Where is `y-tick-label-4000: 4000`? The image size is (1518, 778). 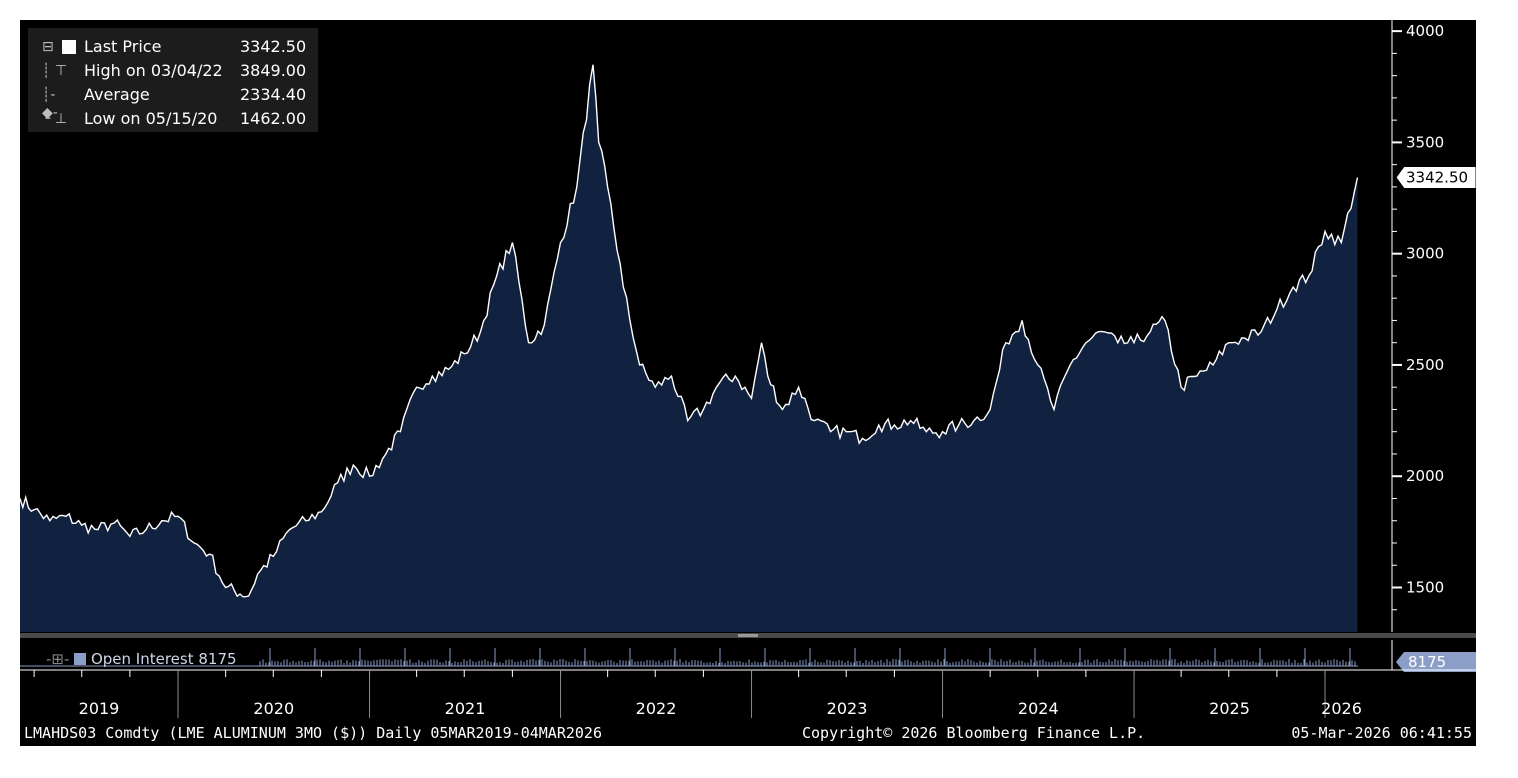 y-tick-label-4000: 4000 is located at coordinates (1425, 31).